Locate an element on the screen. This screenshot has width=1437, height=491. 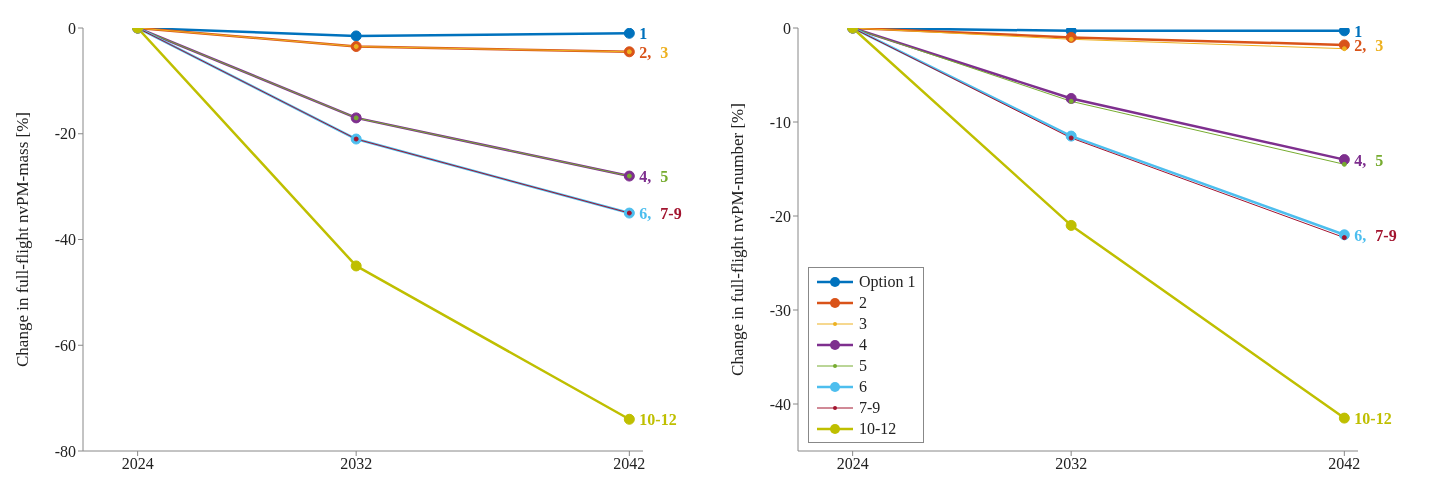
y-tick-label: -80 is located at coordinates (65, 451).